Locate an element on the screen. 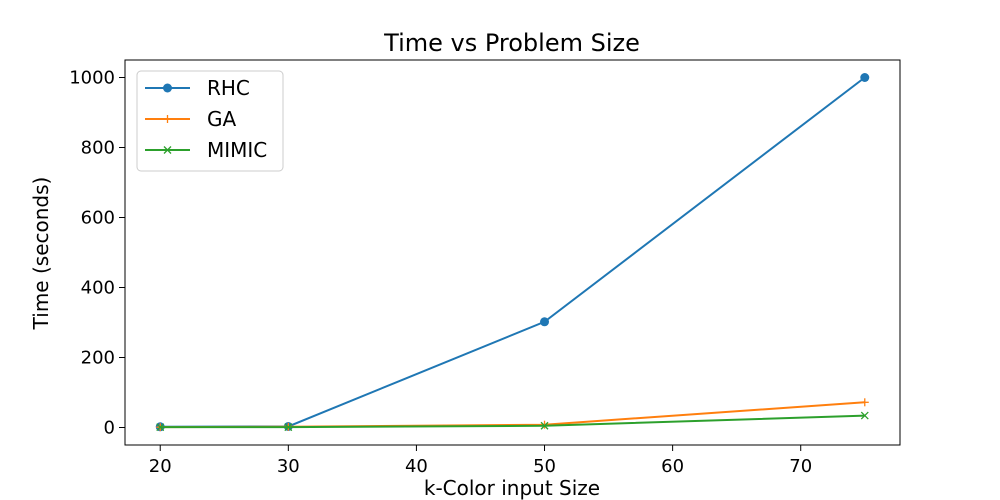 Image resolution: width=1000 pixels, height=500 pixels. x-axis: 20 30 40 50 60 70 is located at coordinates (480, 461).